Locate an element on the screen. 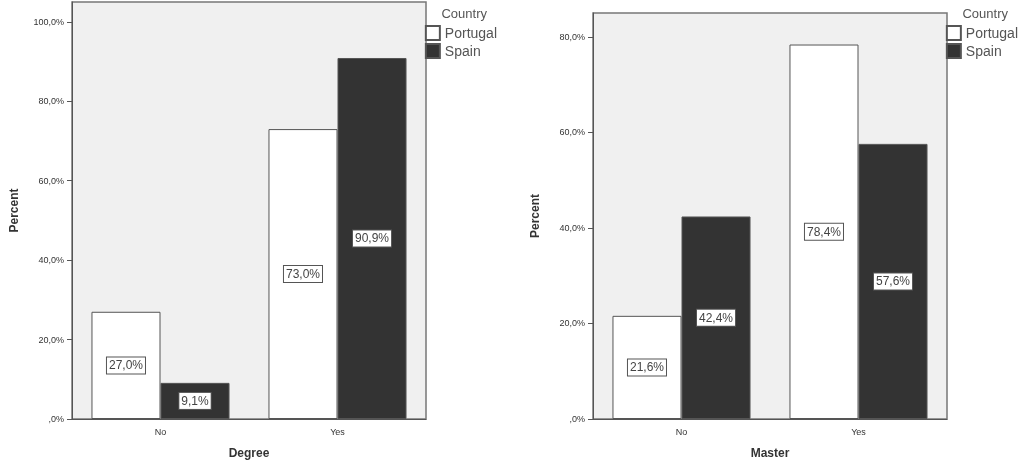 This screenshot has height=467, width=1025. data-label: 42,4% is located at coordinates (716, 317).